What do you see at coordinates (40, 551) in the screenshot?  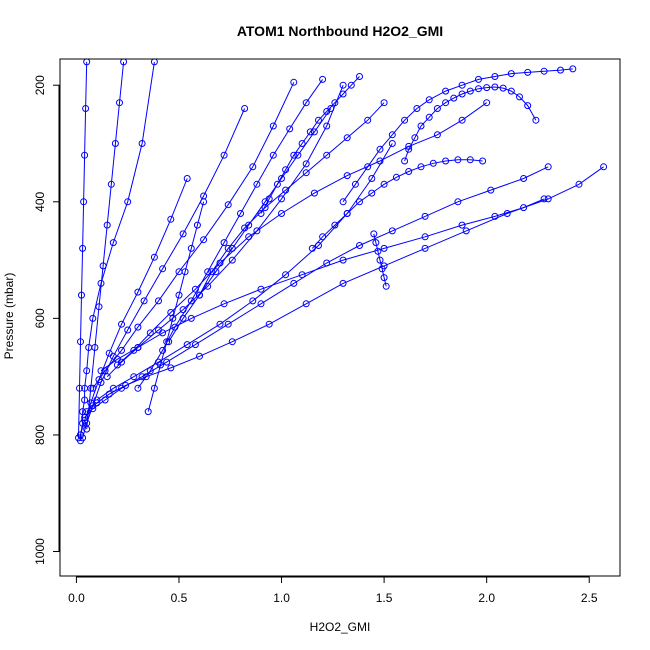 I see `y-tick-label: 1000` at bounding box center [40, 551].